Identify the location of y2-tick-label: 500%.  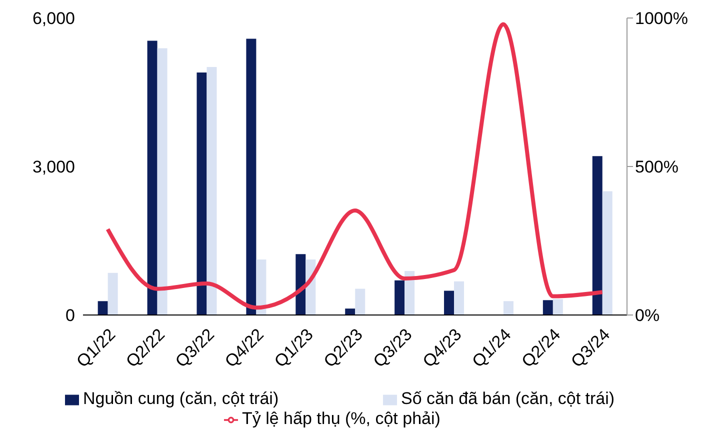
(656, 167).